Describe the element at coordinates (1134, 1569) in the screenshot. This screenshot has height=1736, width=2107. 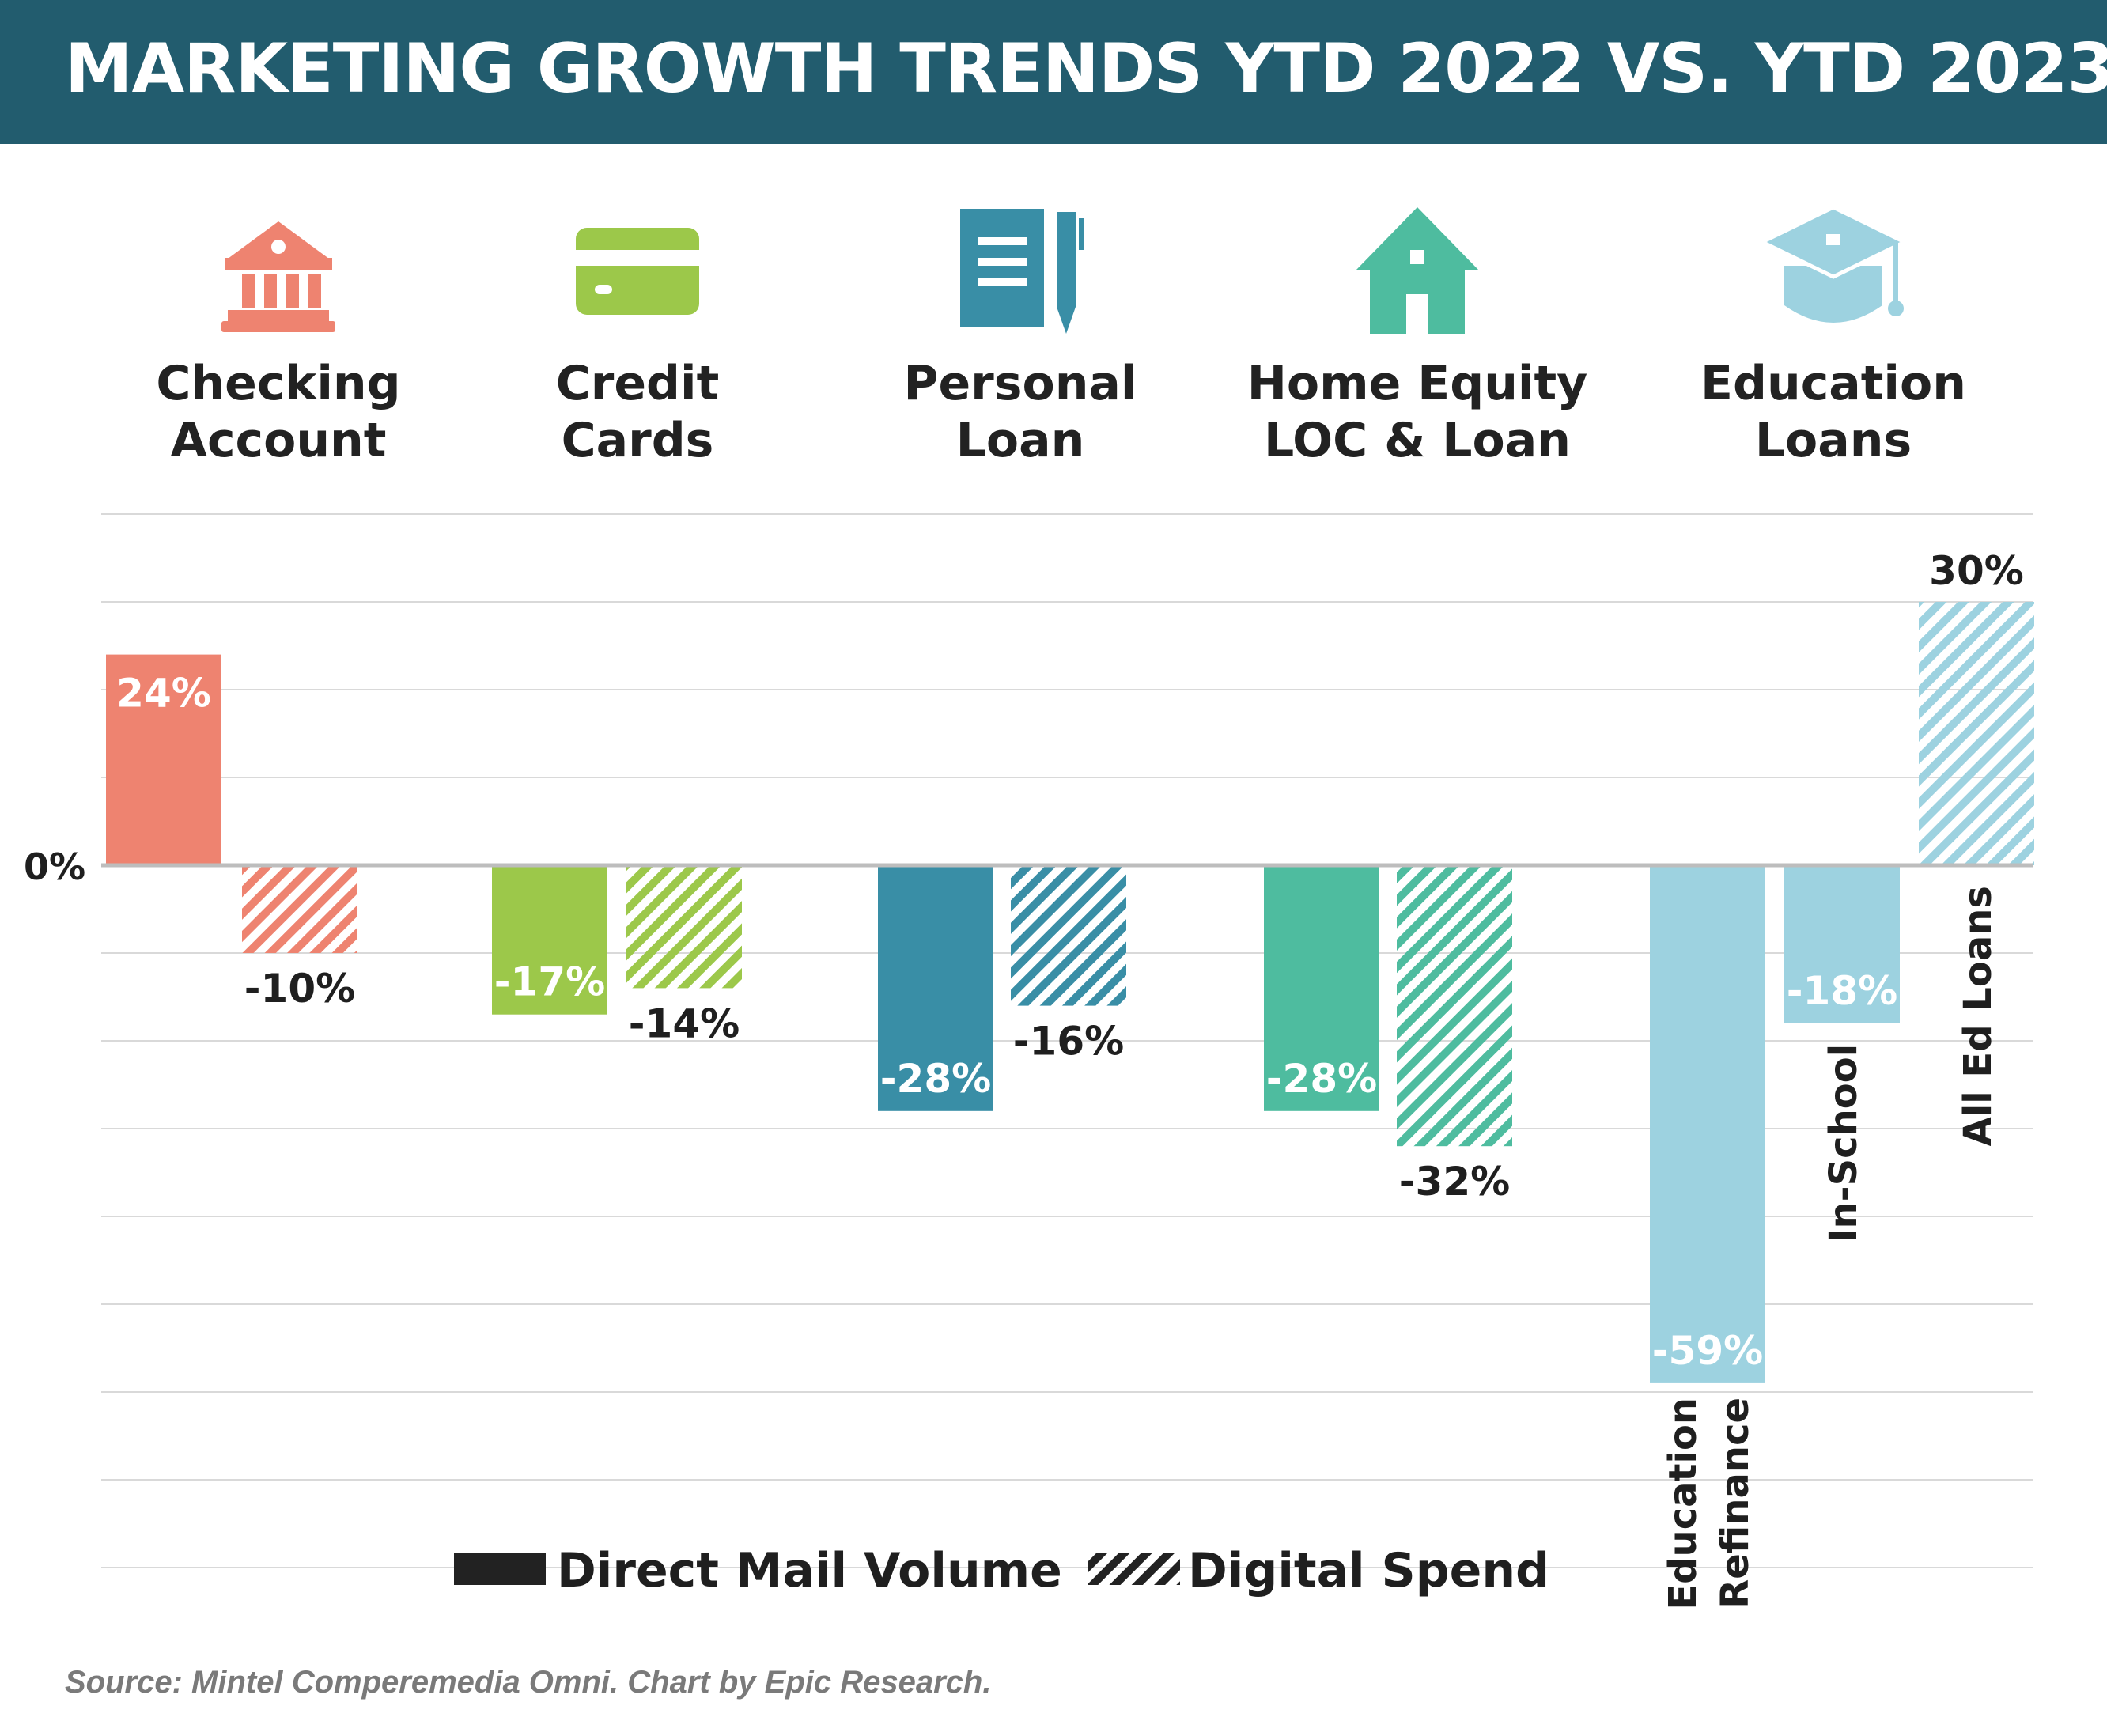
I see `legend-swatch-hatched` at that location.